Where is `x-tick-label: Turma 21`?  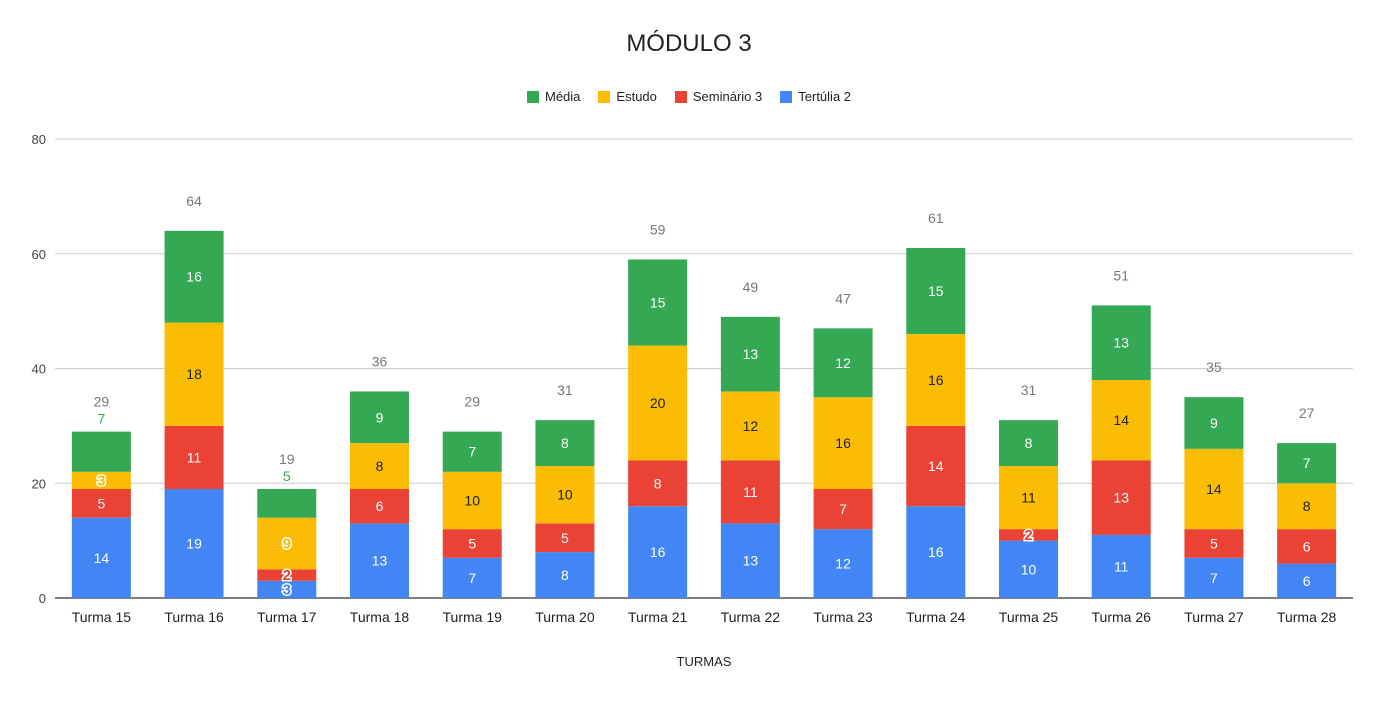
x-tick-label: Turma 21 is located at coordinates (658, 617).